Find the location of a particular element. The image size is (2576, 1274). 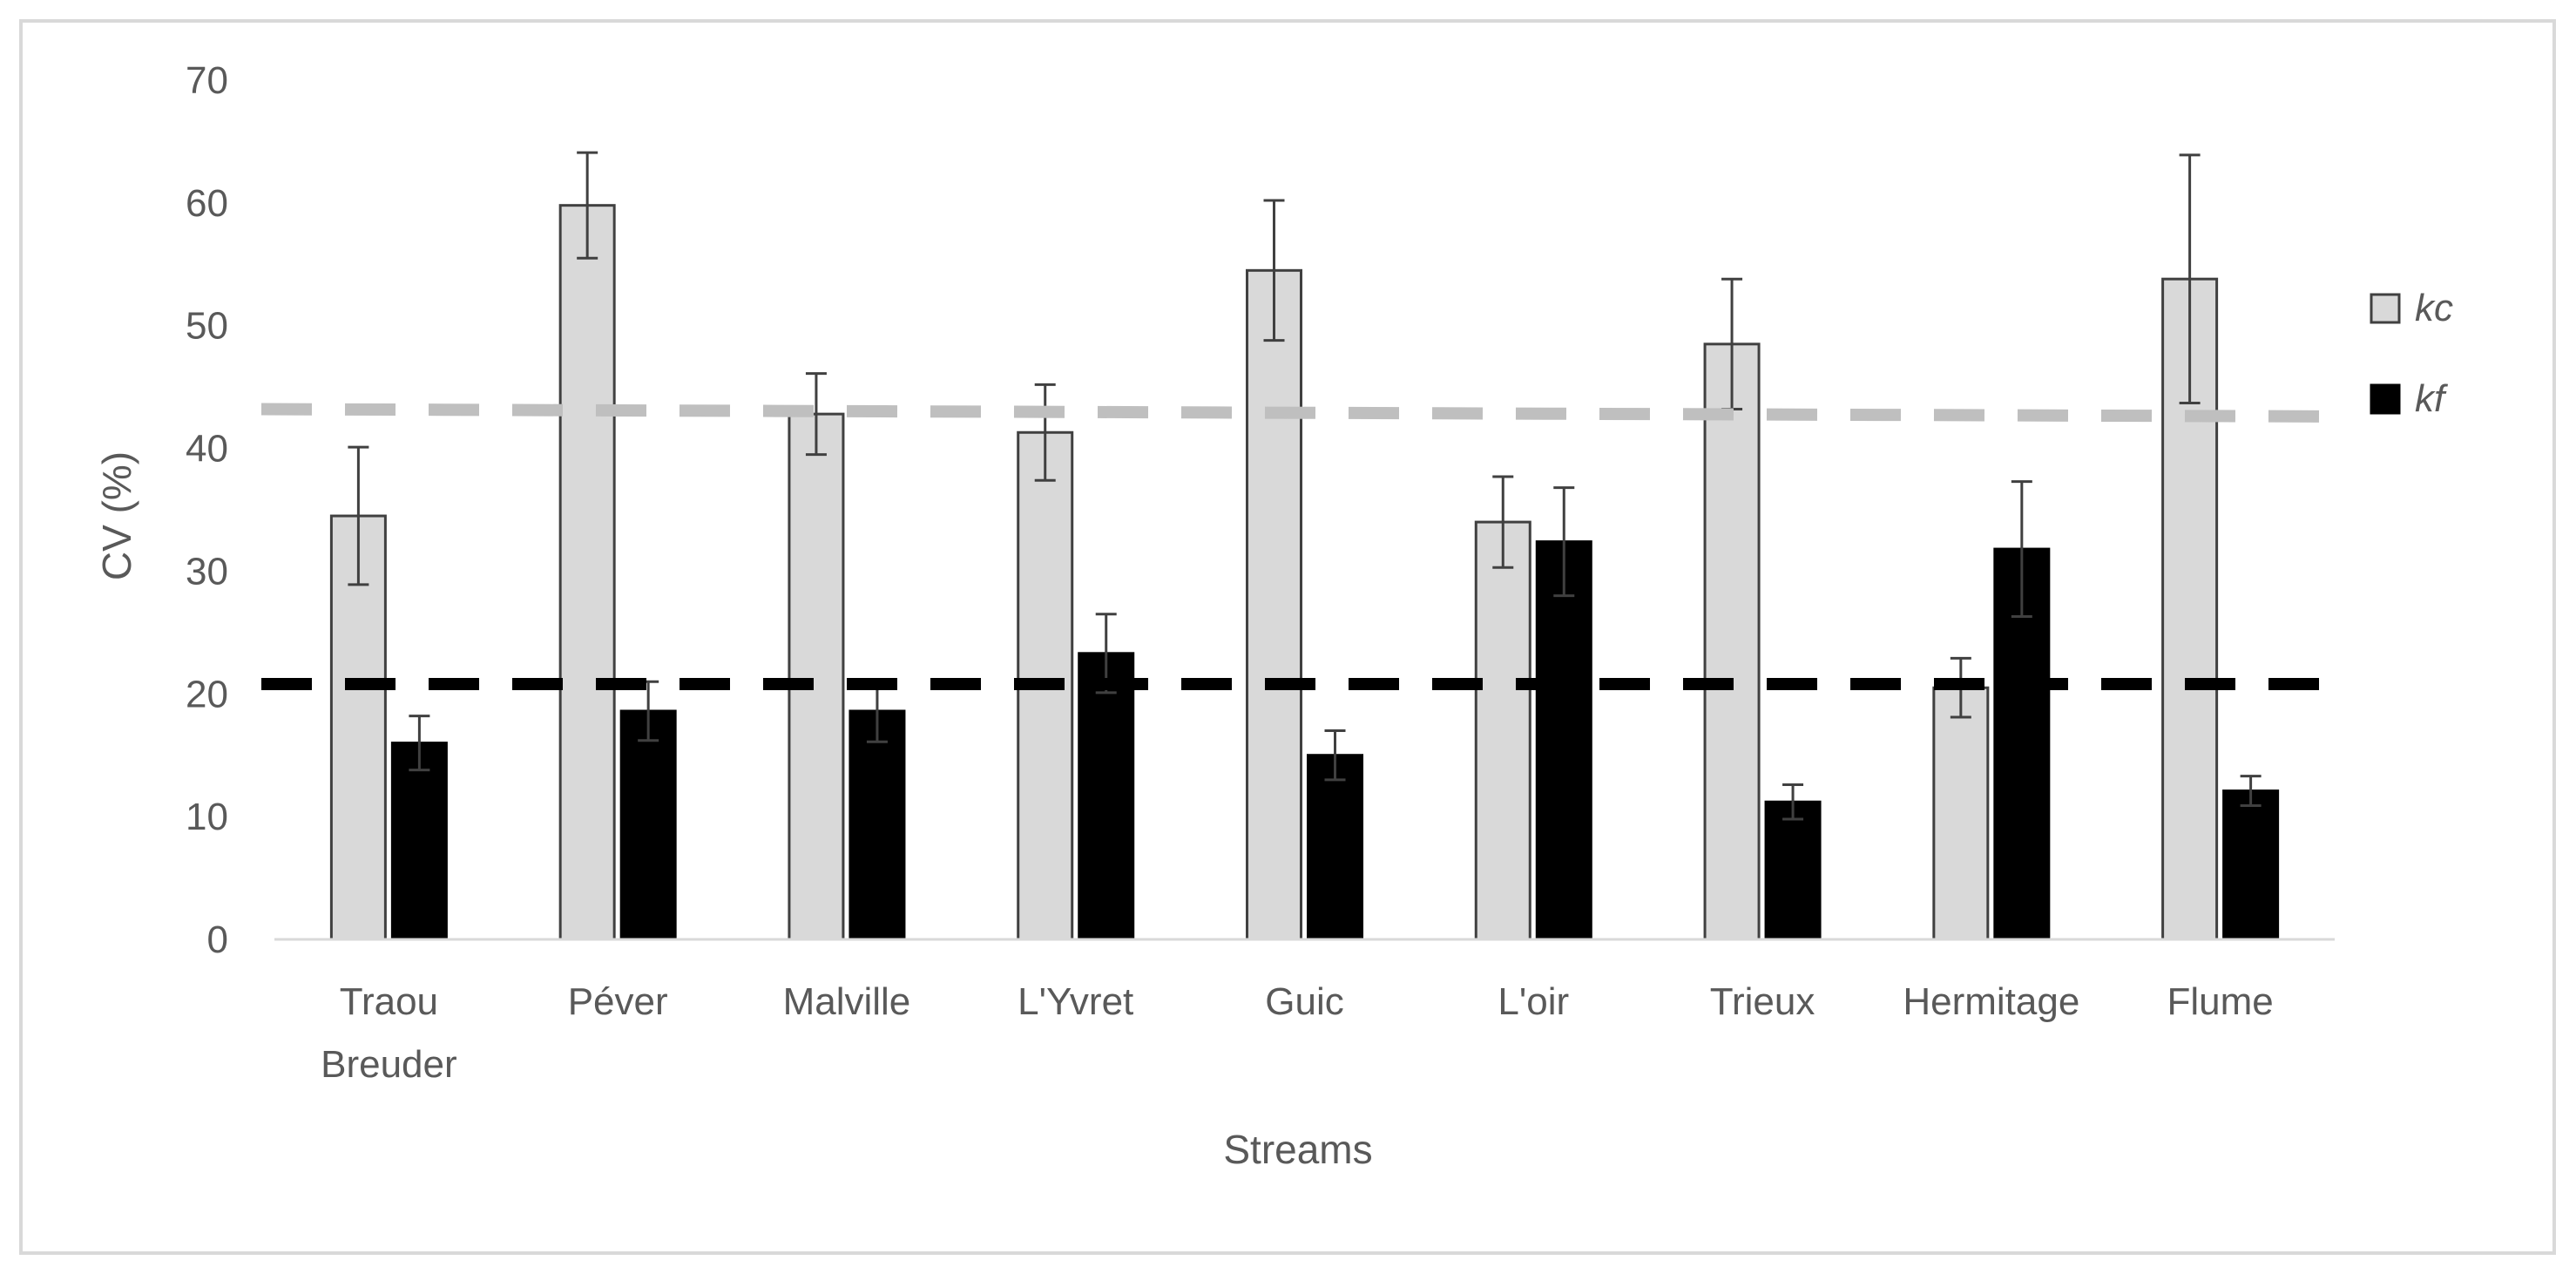

y-tick-label: 0 is located at coordinates (217, 940).